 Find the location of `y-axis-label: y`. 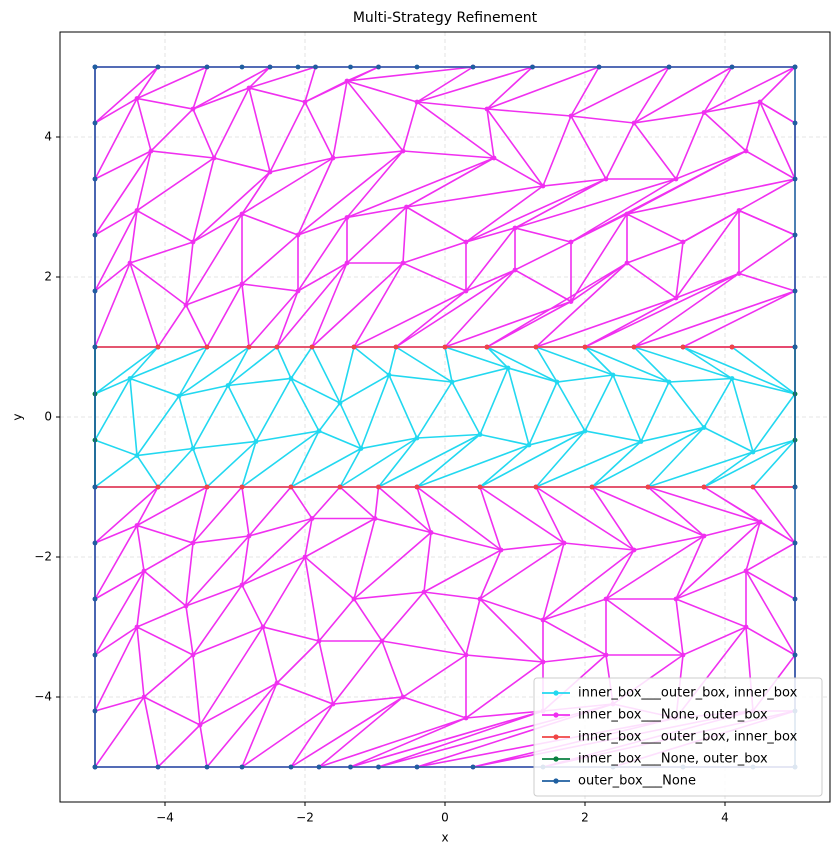

y-axis-label: y is located at coordinates (18, 416).